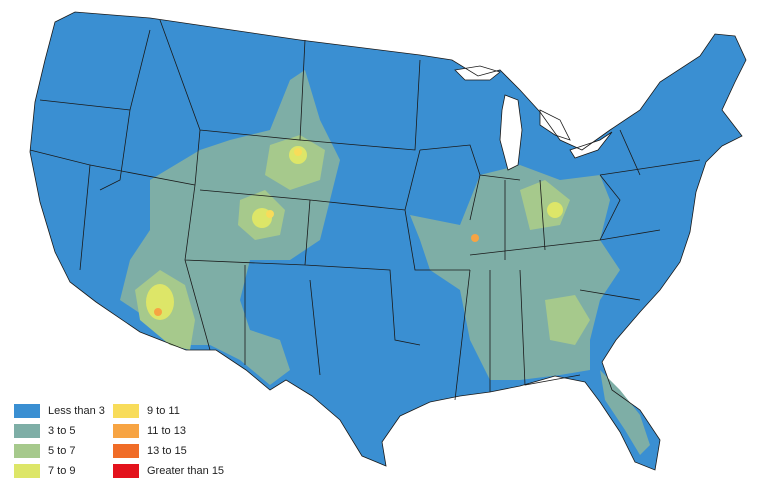 The width and height of the screenshot is (764, 490). What do you see at coordinates (76, 411) in the screenshot?
I see `legend-label: Less than 3` at bounding box center [76, 411].